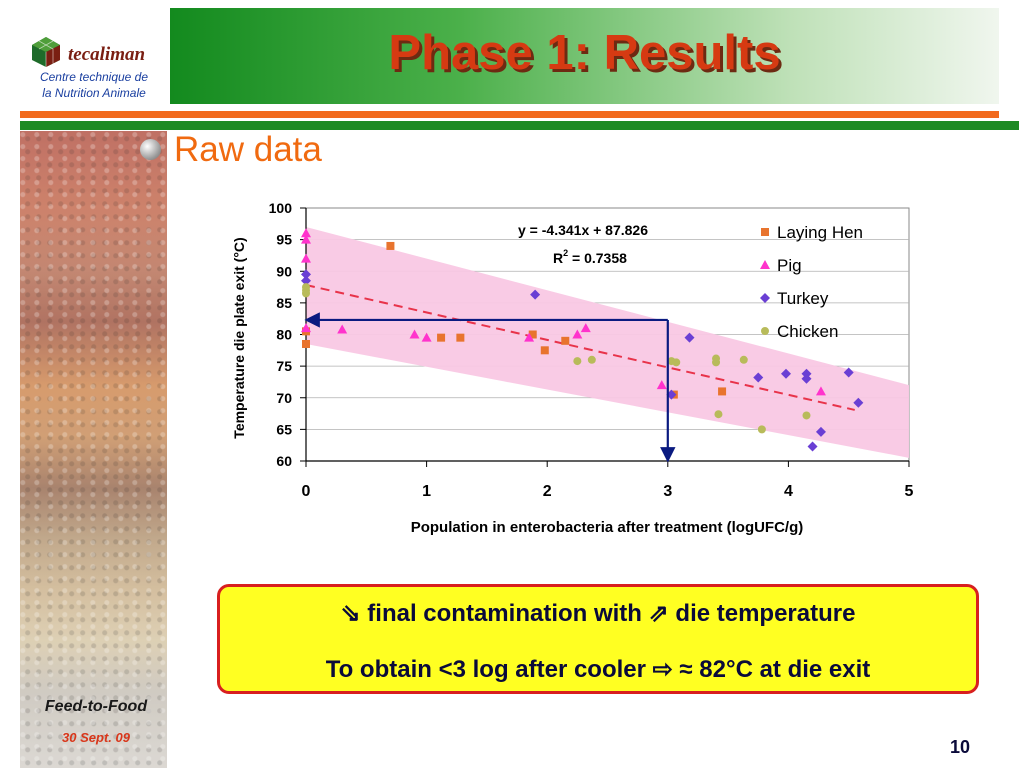 This screenshot has height=768, width=1024. Describe the element at coordinates (306, 491) in the screenshot. I see `x-tick-label: 0` at that location.